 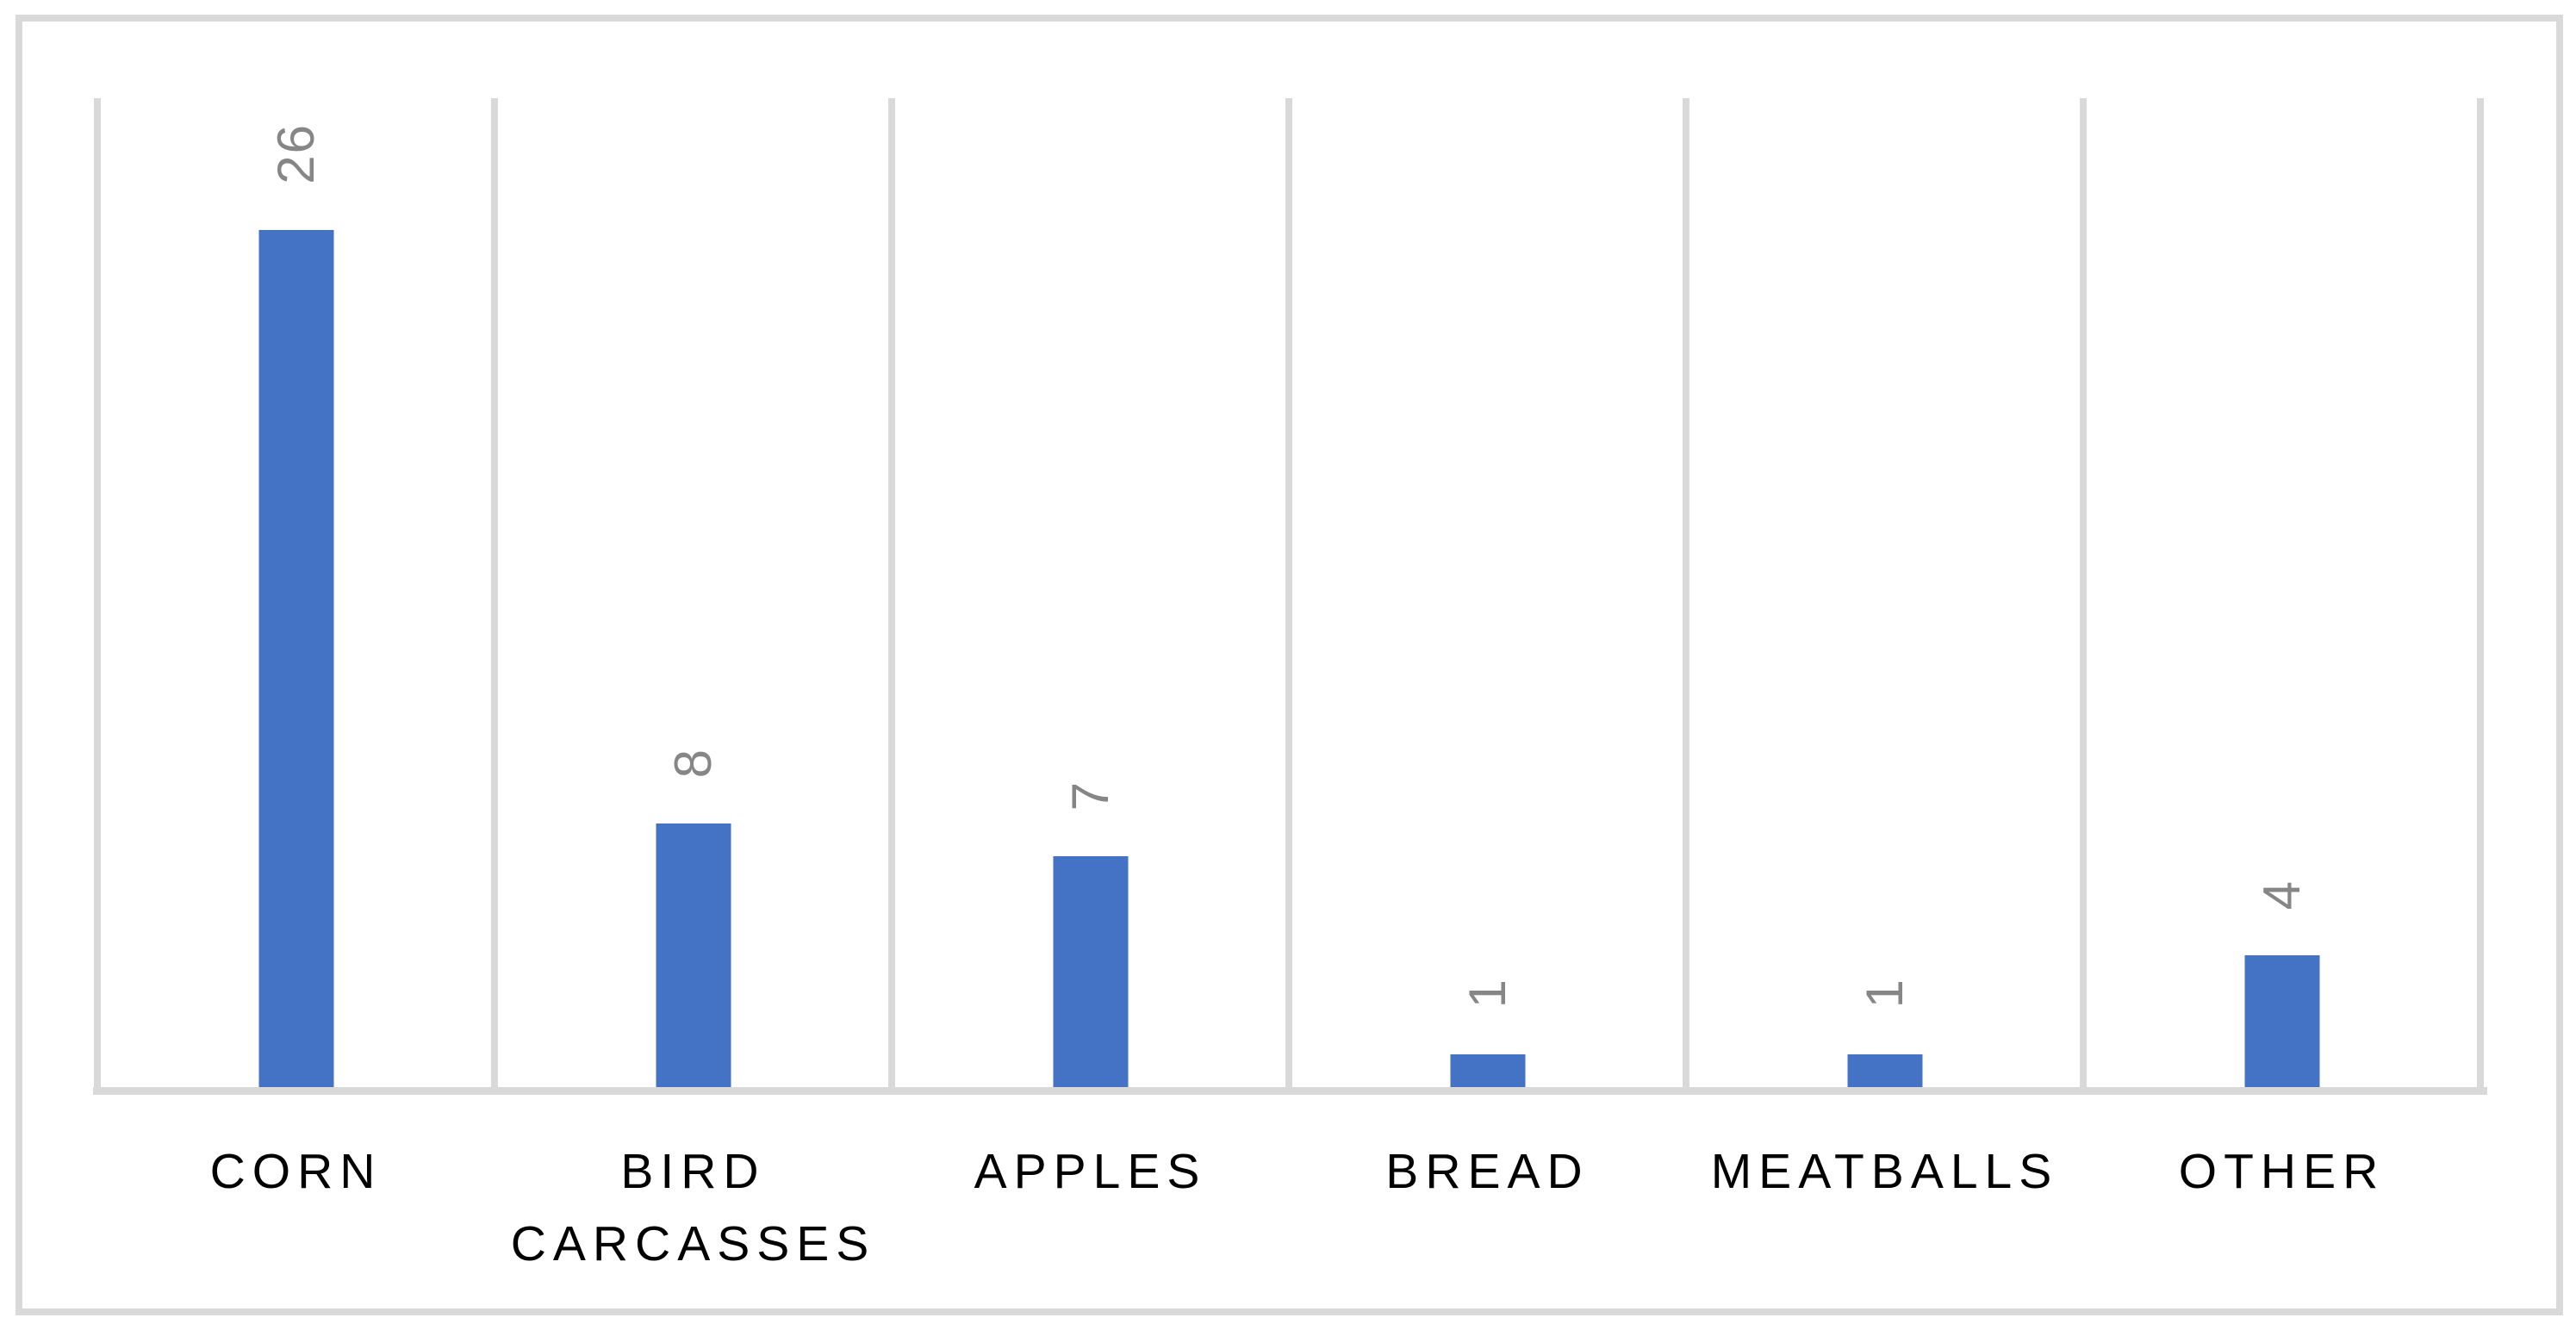 What do you see at coordinates (1488, 1070) in the screenshot?
I see `bar-bread` at bounding box center [1488, 1070].